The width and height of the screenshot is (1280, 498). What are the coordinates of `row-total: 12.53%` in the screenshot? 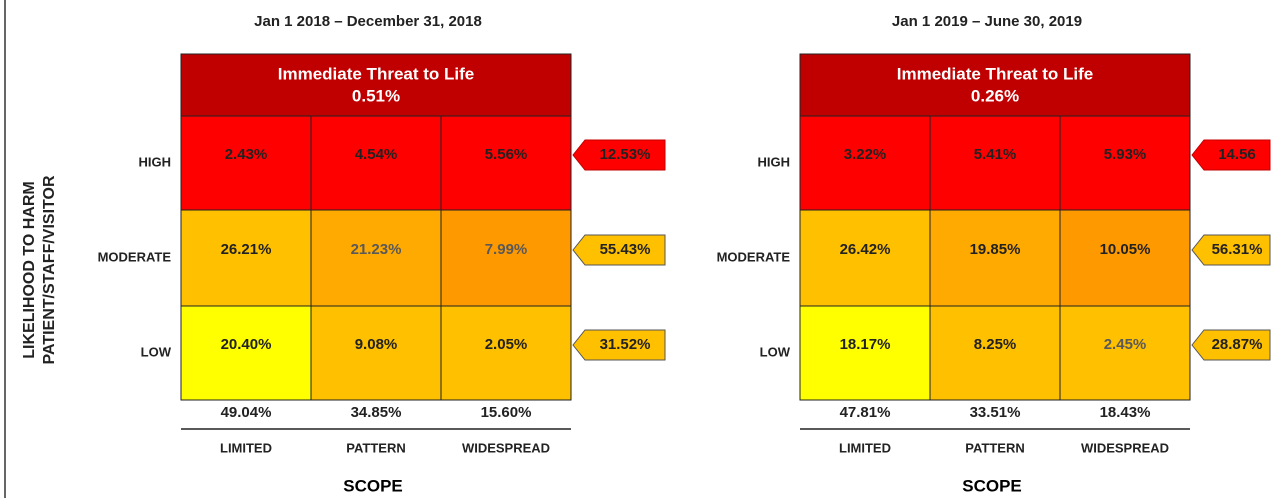 It's located at (625, 154).